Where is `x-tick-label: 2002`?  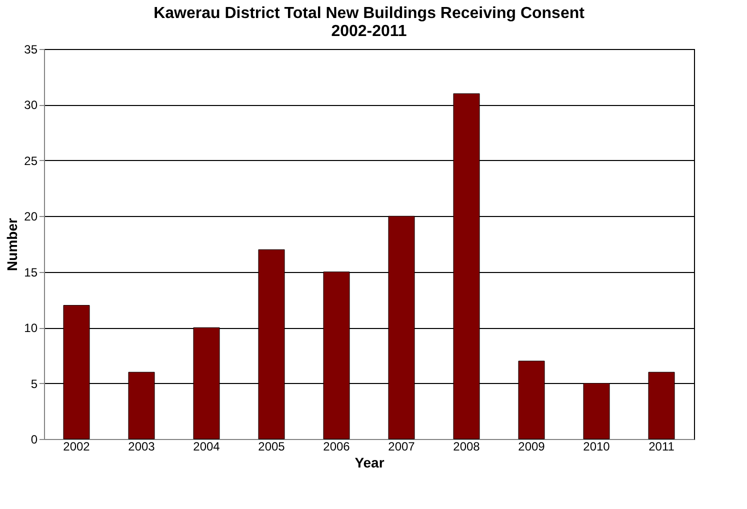 x-tick-label: 2002 is located at coordinates (76, 447).